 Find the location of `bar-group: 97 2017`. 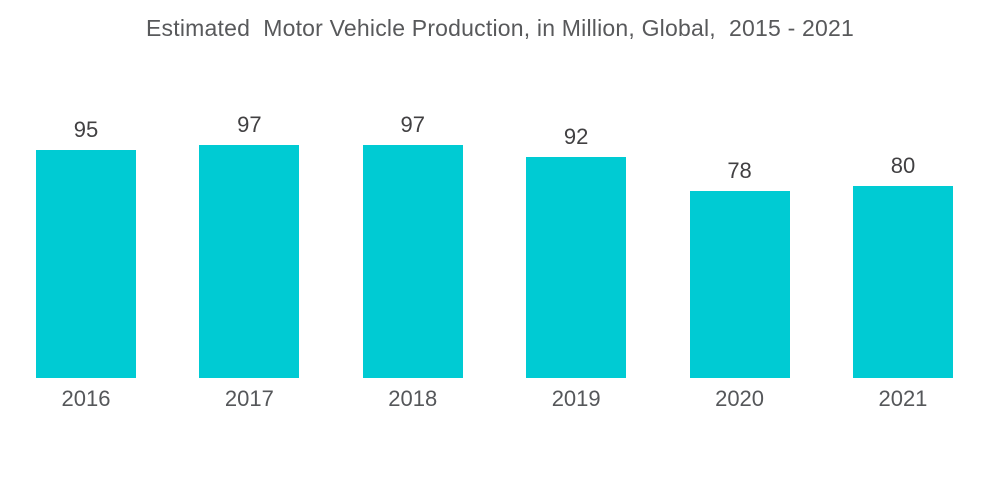

bar-group: 97 2017 is located at coordinates (249, 262).